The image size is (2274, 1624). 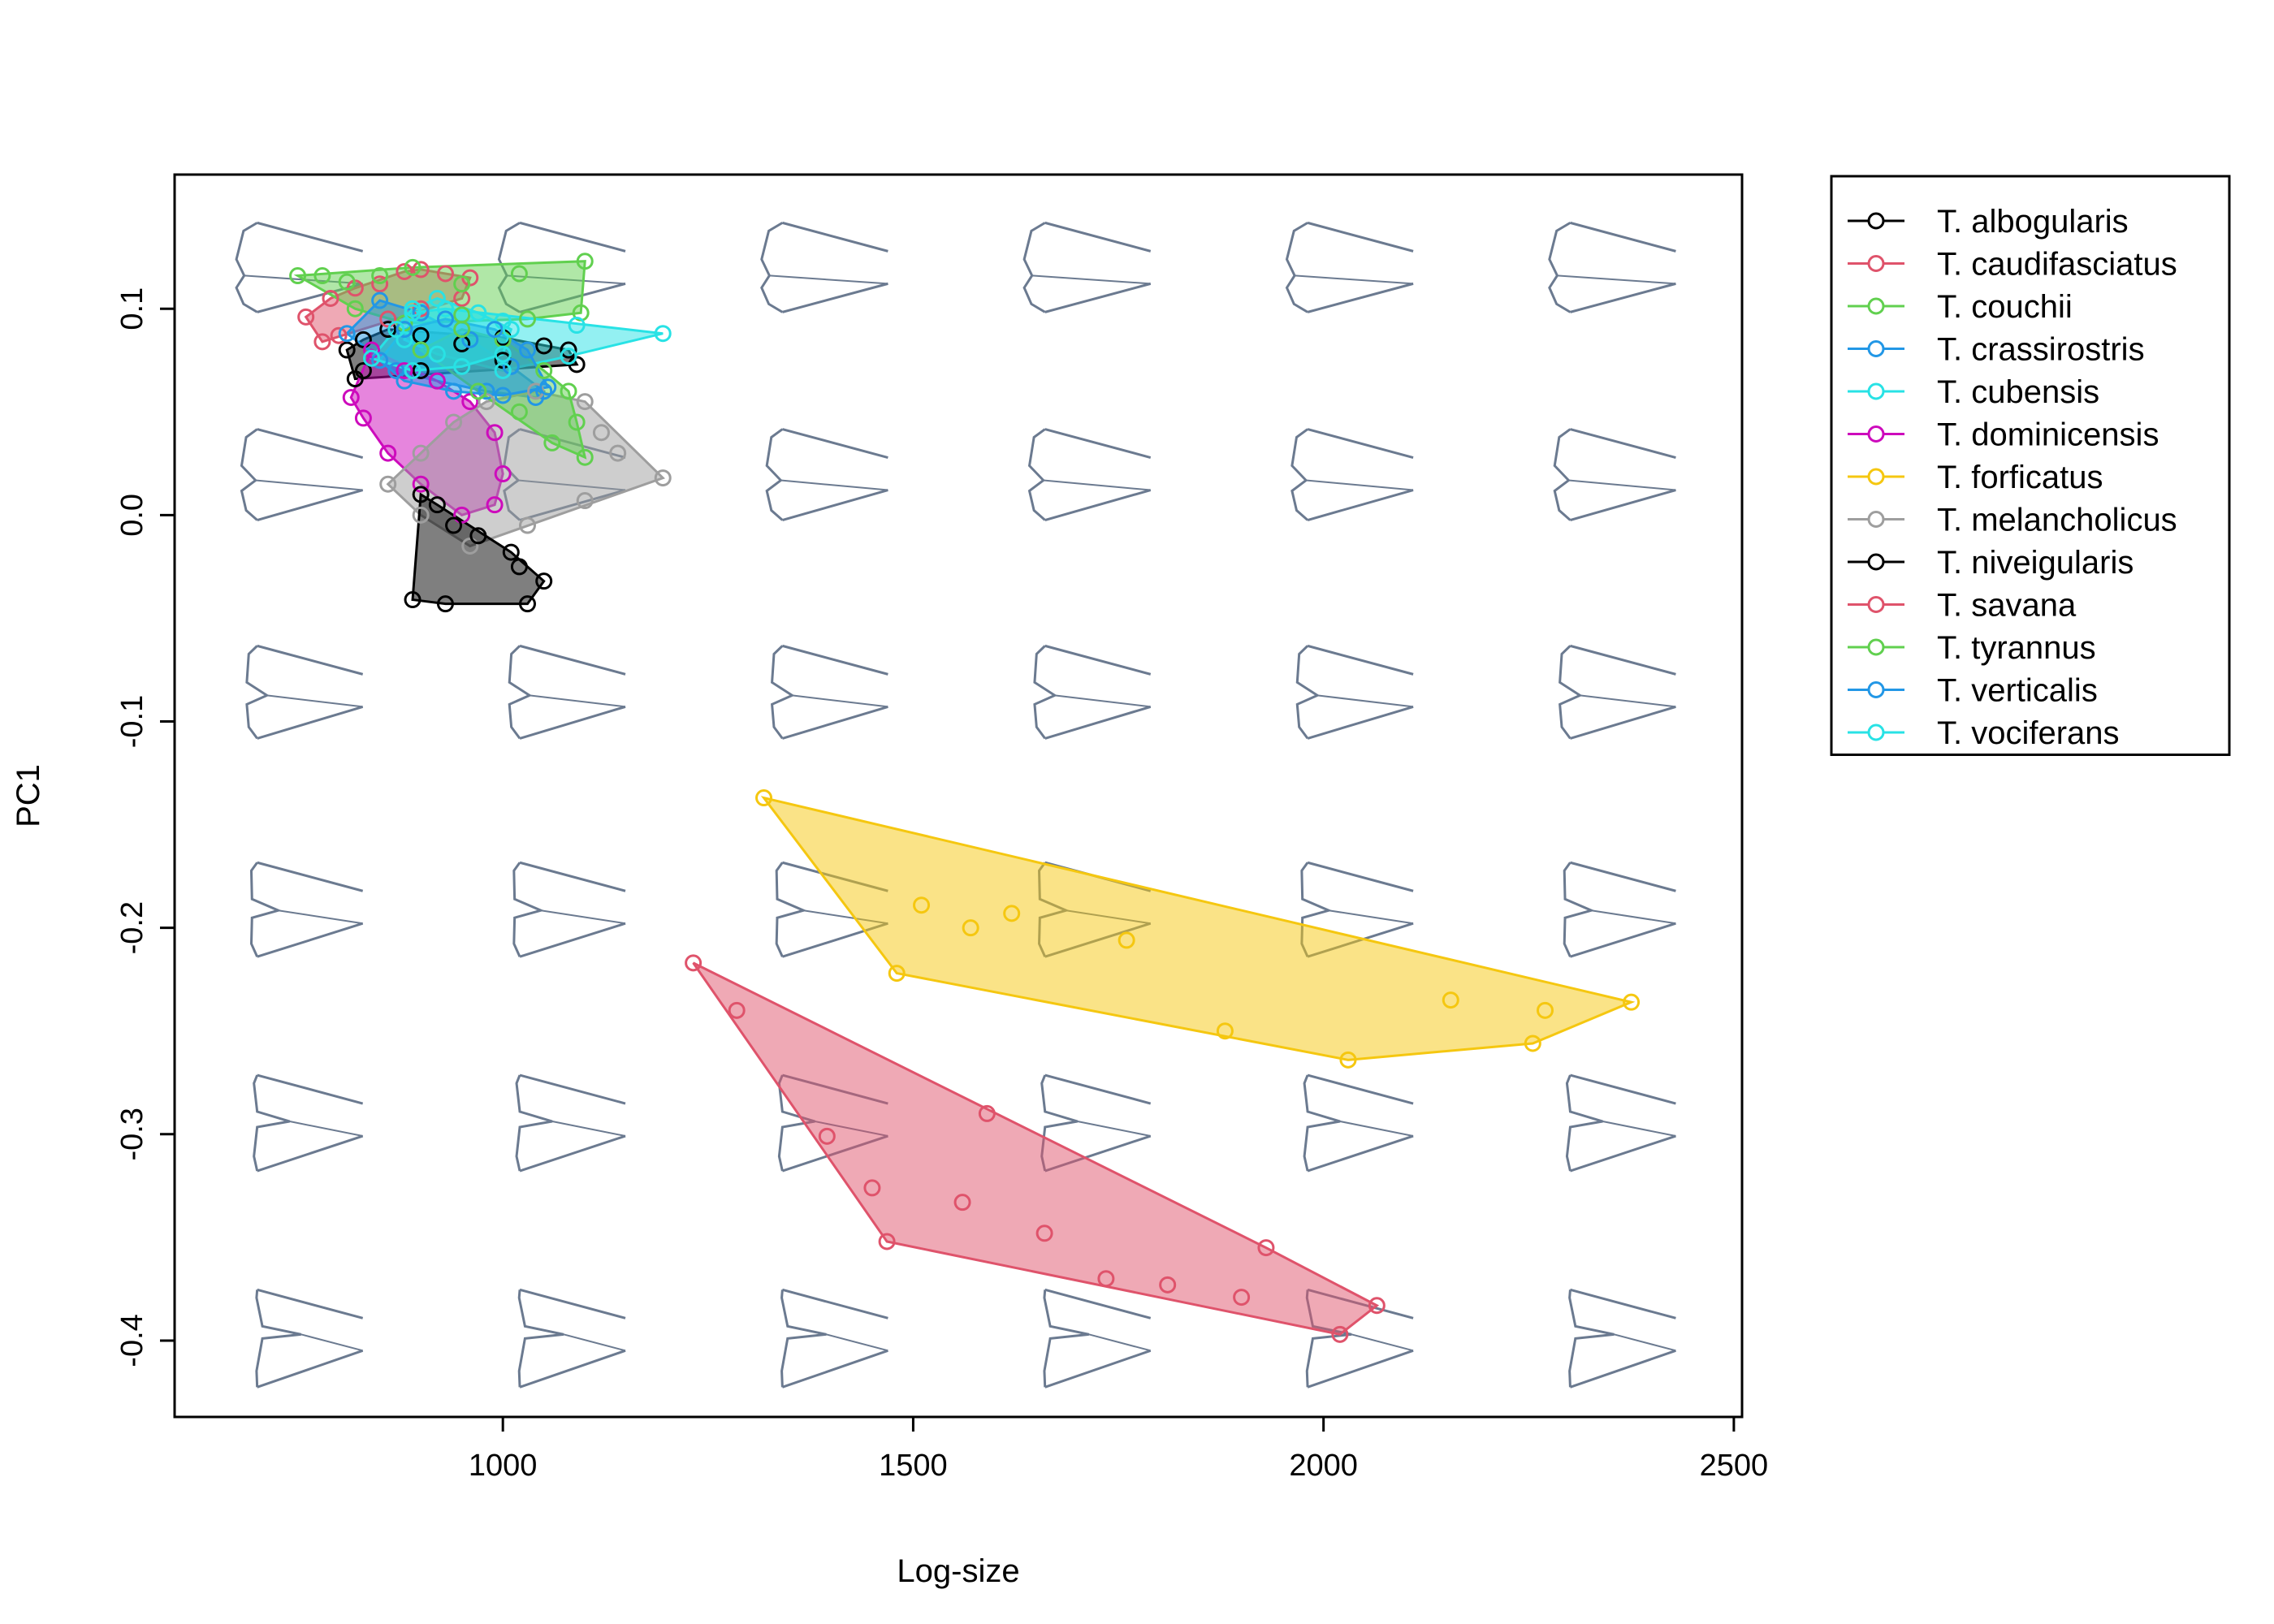 I want to click on legend-entry: T. couchii, so click(x=1961, y=307).